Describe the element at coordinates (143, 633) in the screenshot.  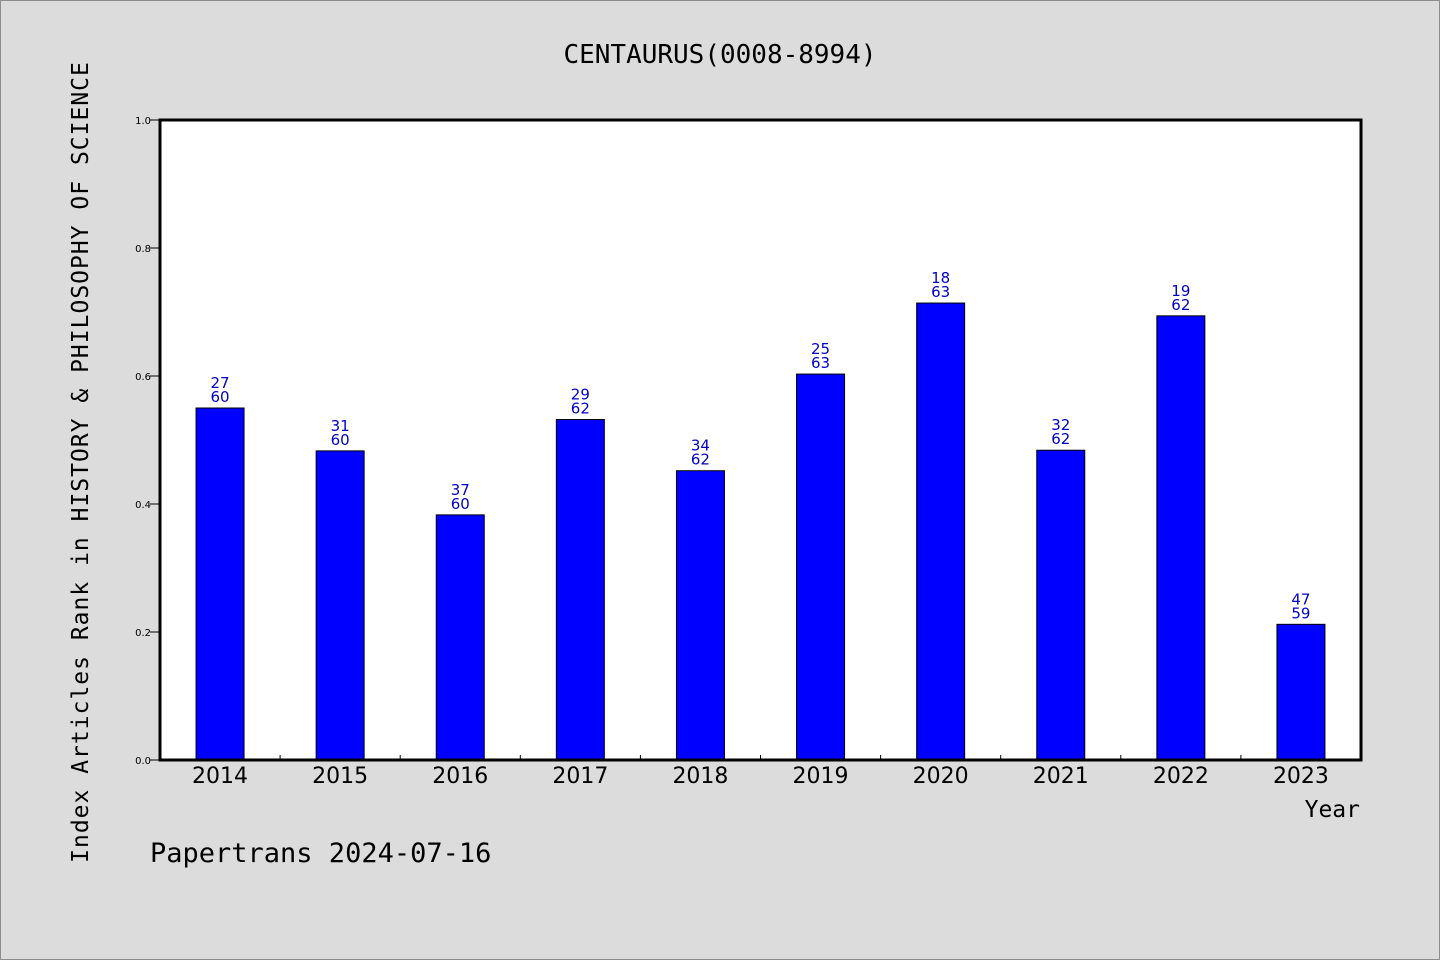
I see `y-tick-label: 0.2` at that location.